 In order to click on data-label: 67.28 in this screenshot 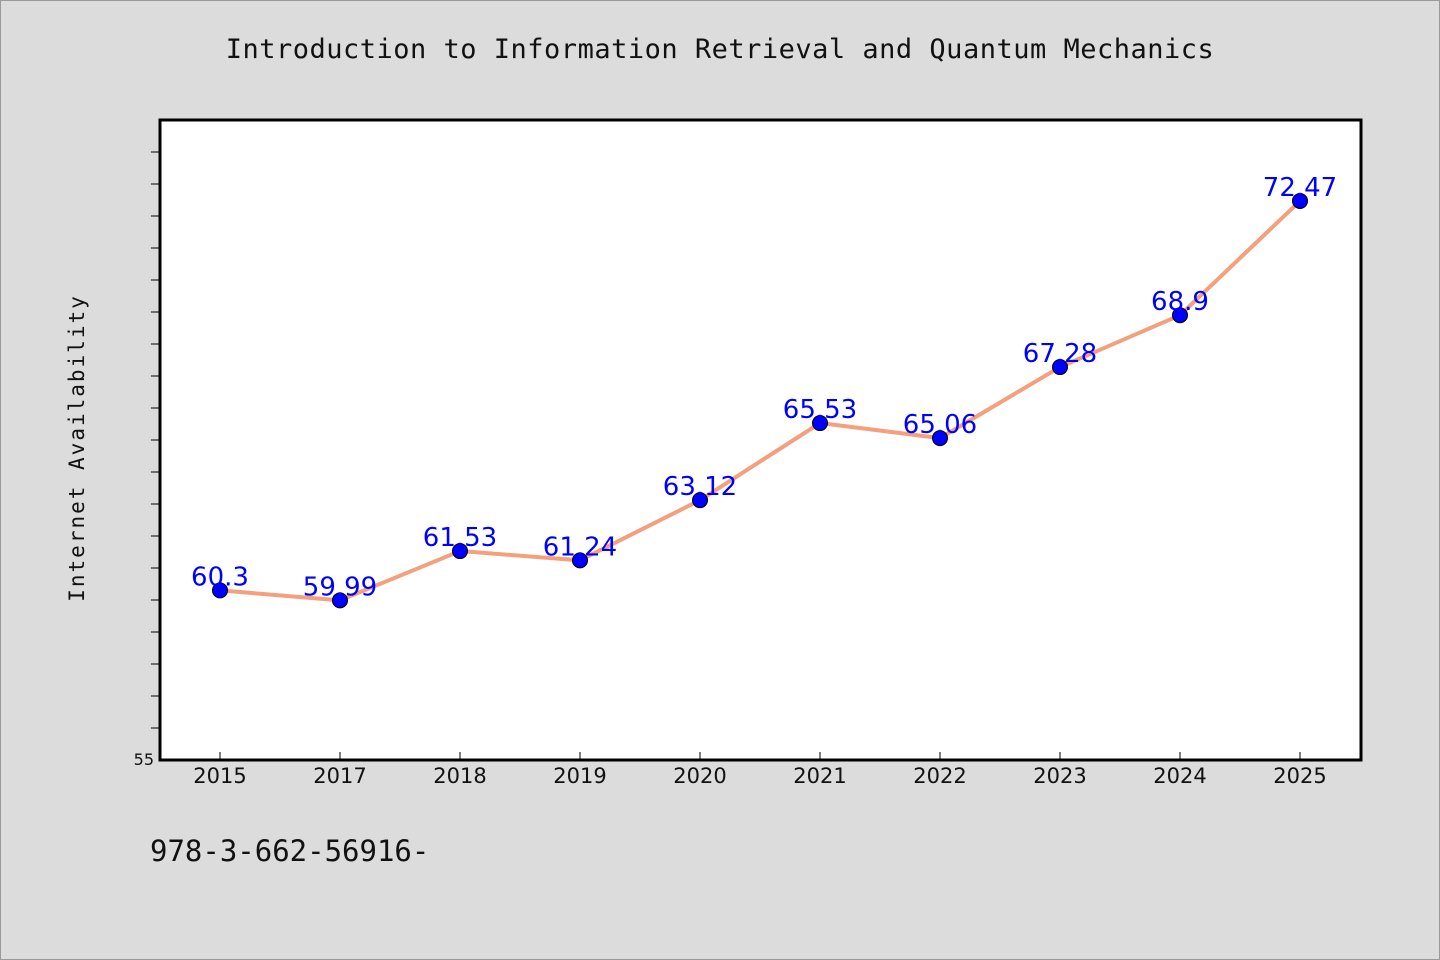, I will do `click(1060, 354)`.